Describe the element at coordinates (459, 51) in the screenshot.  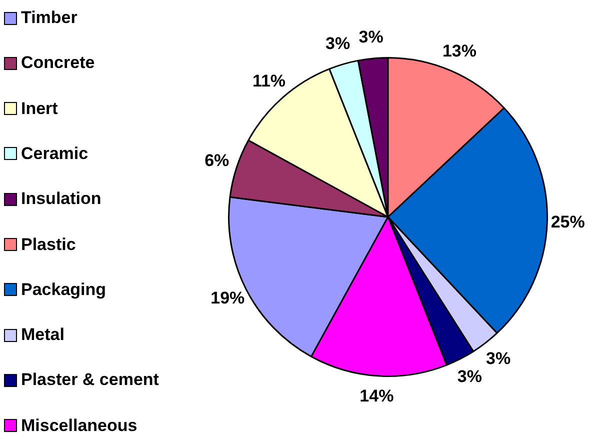
I see `data-label: 13%` at that location.